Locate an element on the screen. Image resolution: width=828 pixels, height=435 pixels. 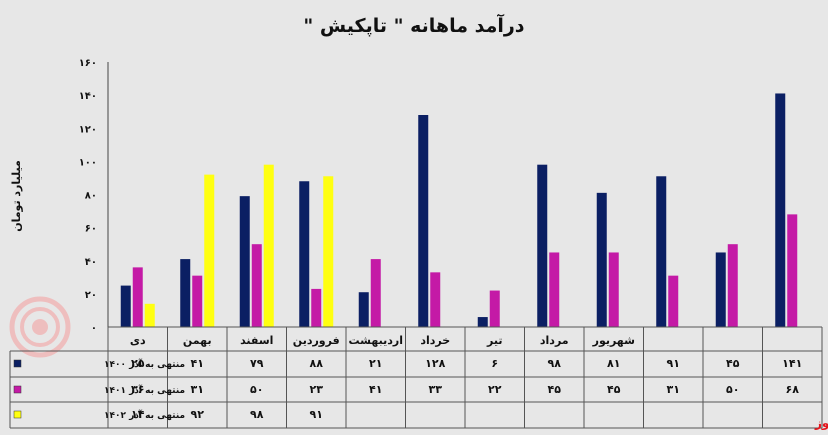
brand-logo-icon is located at coordinates (40, 327).